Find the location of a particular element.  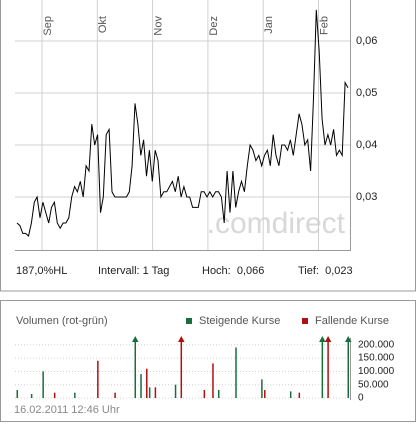

y-tick-label: 0,03 is located at coordinates (366, 197).